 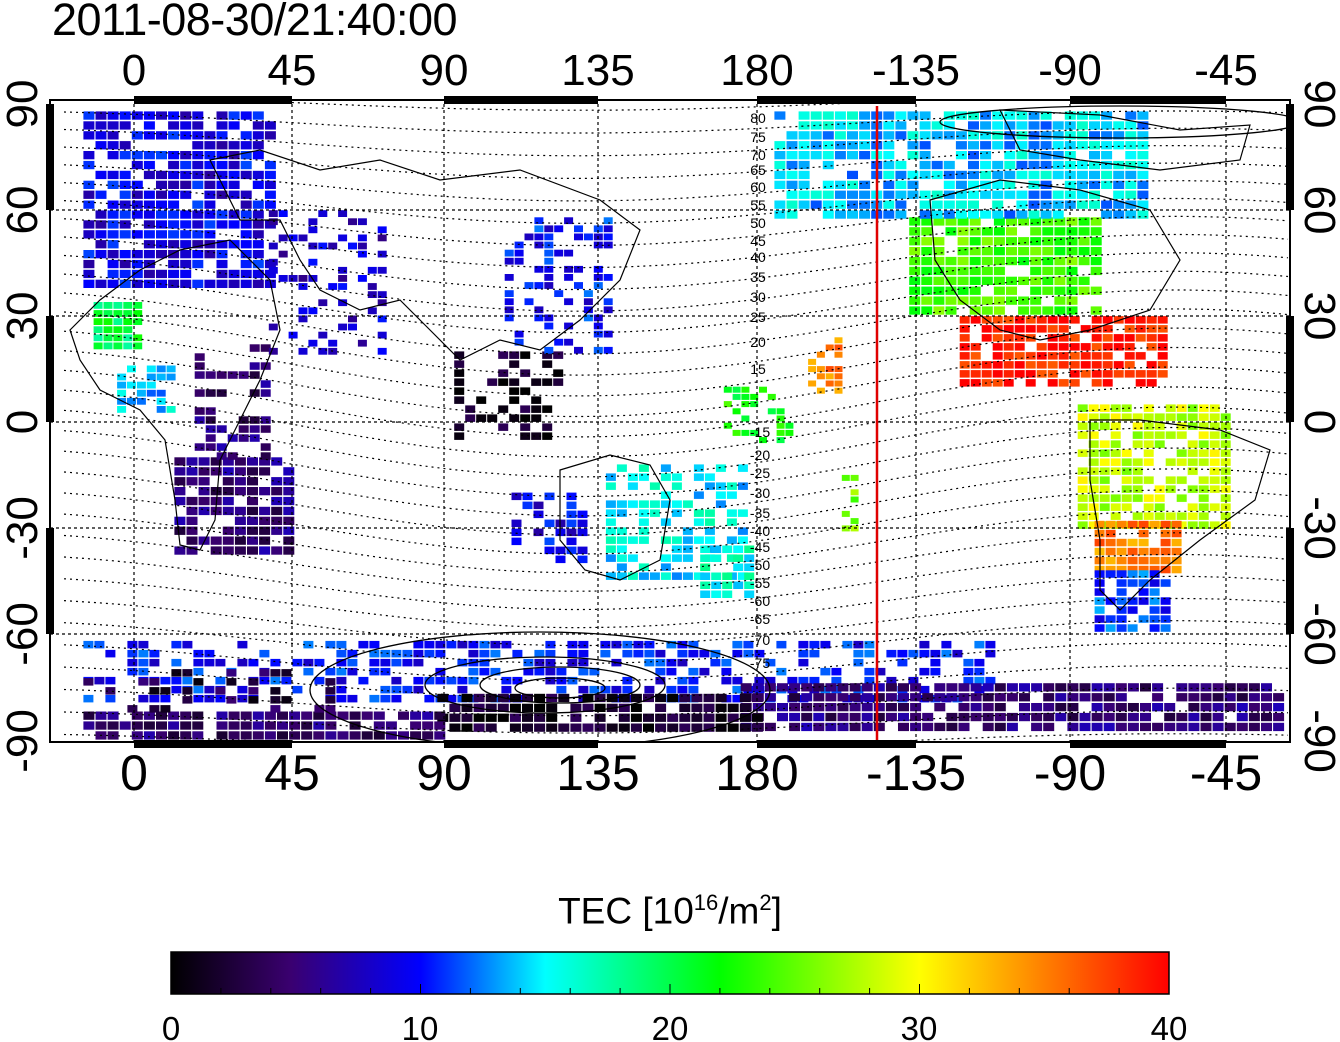 I want to click on magnetic-latitude-line, so click(x=676, y=642).